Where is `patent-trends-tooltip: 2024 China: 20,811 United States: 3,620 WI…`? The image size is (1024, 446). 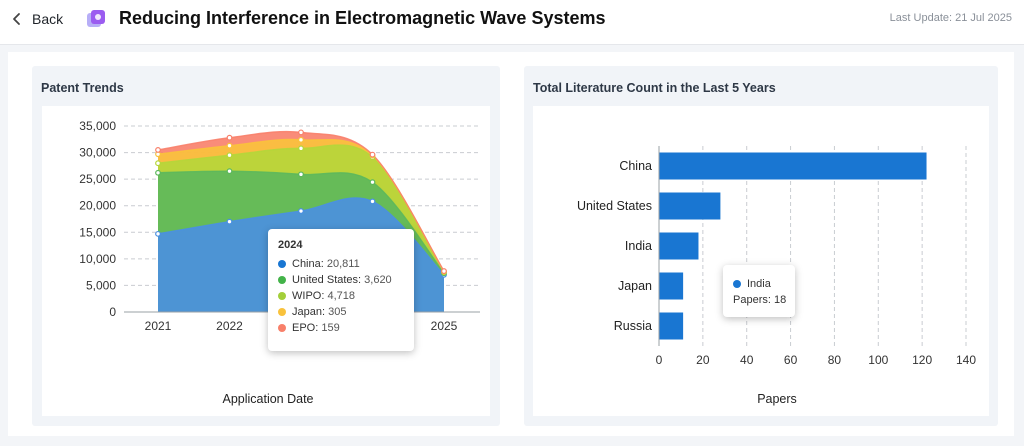 patent-trends-tooltip: 2024 China: 20,811 United States: 3,620 WI… is located at coordinates (341, 290).